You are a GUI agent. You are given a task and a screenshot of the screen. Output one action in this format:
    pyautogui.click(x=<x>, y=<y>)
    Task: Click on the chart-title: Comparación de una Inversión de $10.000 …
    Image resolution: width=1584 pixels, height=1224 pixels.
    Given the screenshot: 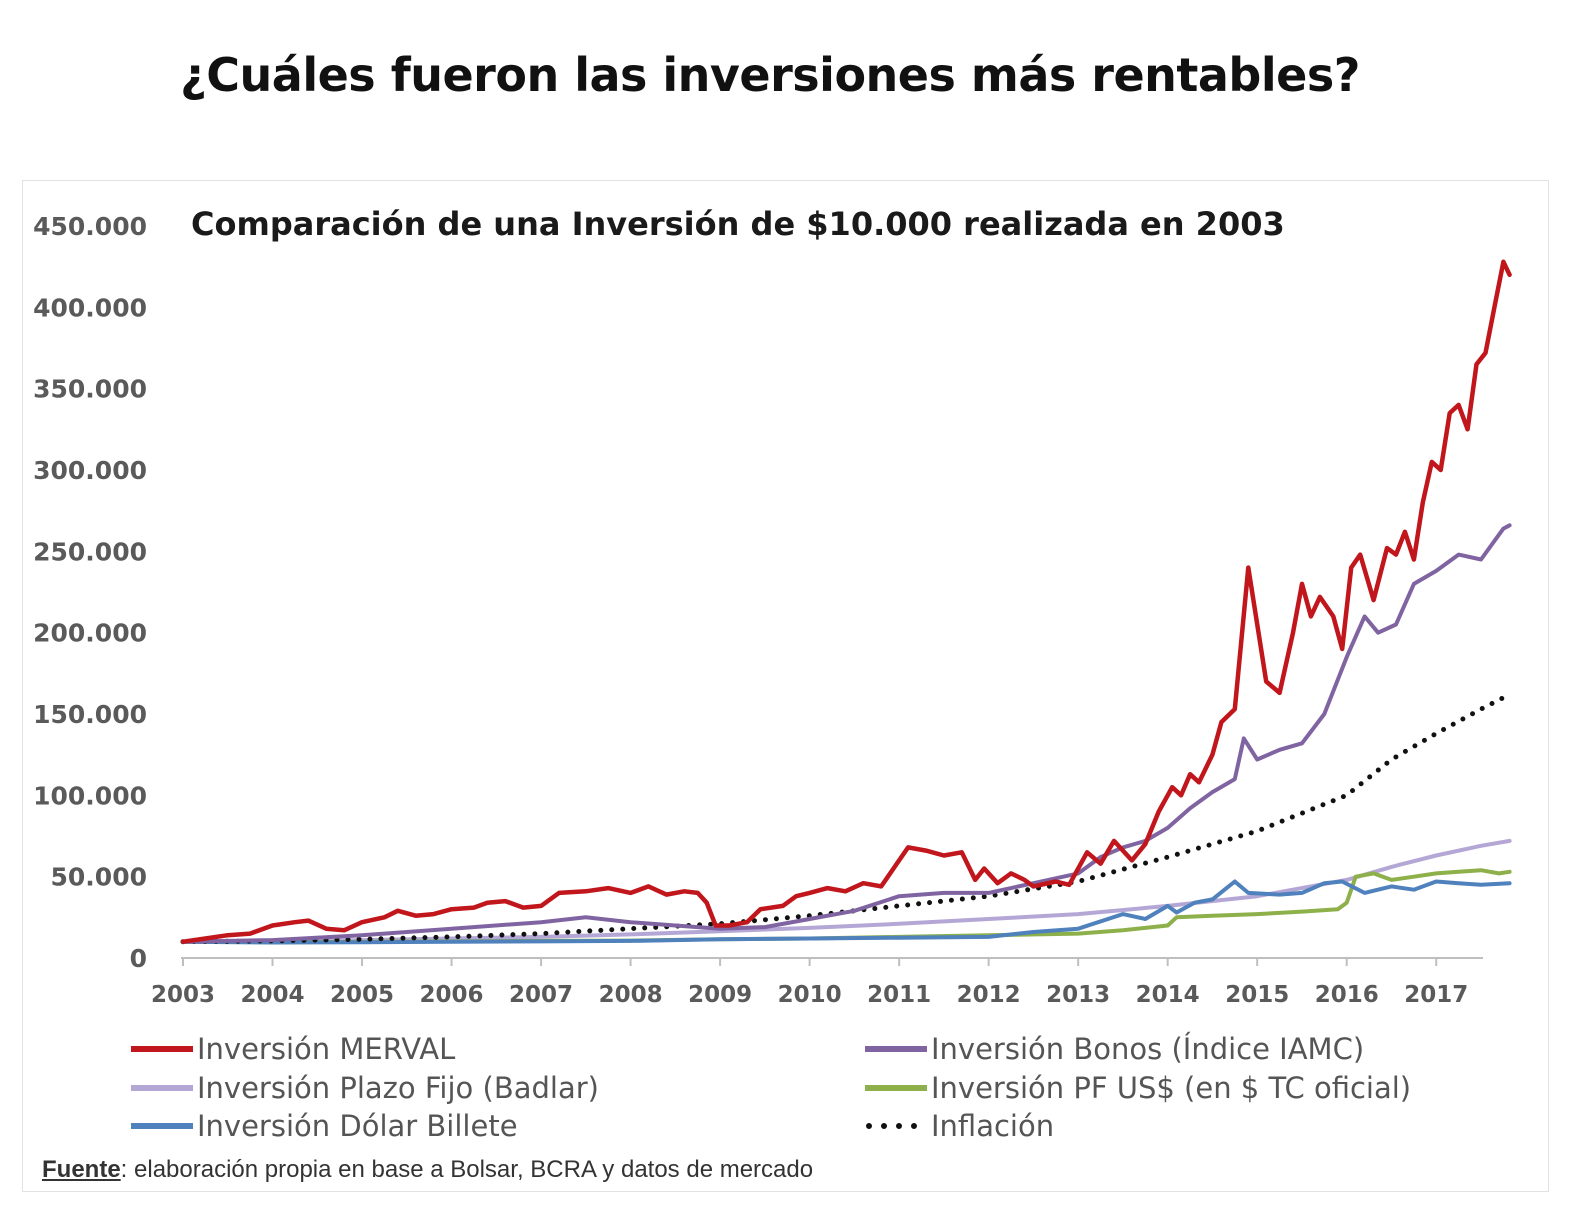 What is the action you would take?
    pyautogui.click(x=738, y=224)
    